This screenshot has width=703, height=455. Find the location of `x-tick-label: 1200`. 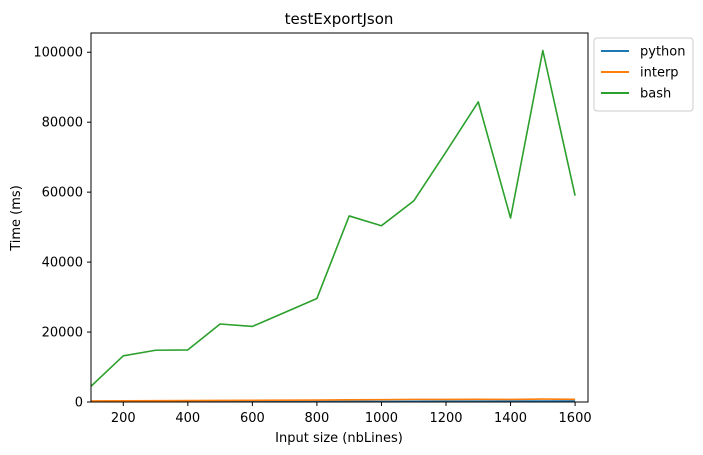

x-tick-label: 1200 is located at coordinates (445, 418).